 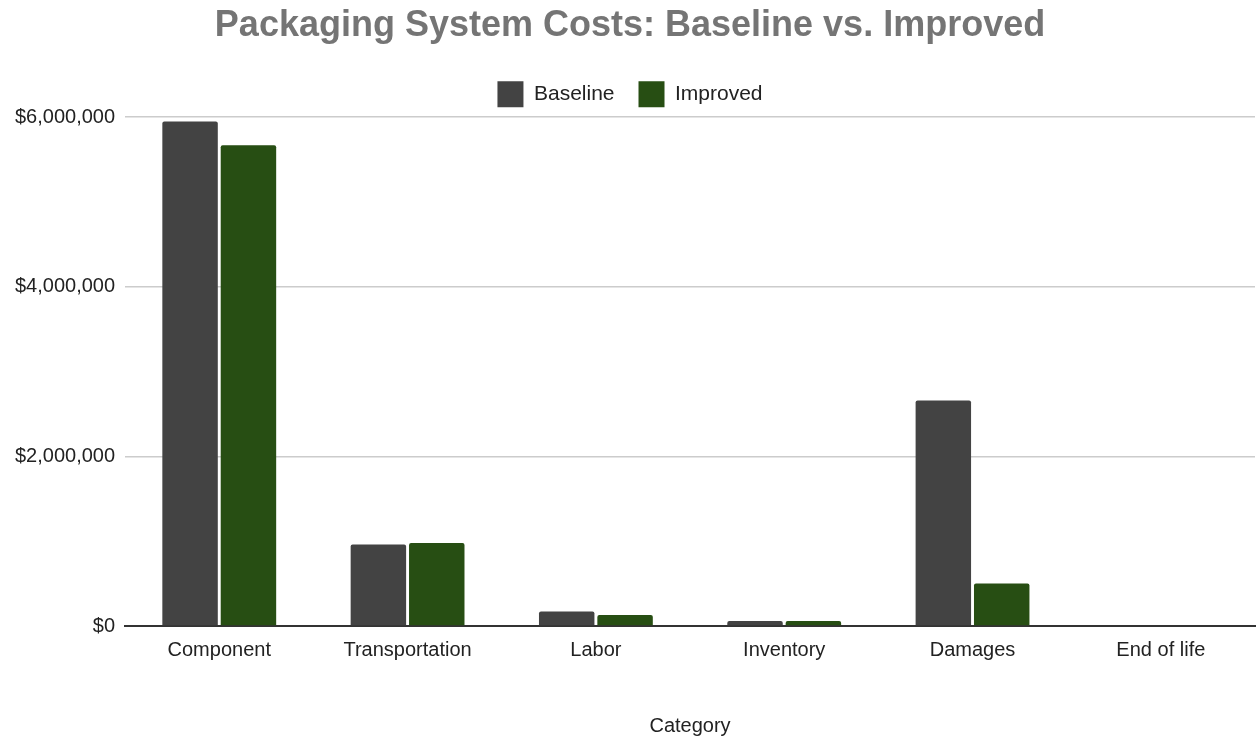 What do you see at coordinates (690, 724) in the screenshot?
I see `x-axis-title: Category` at bounding box center [690, 724].